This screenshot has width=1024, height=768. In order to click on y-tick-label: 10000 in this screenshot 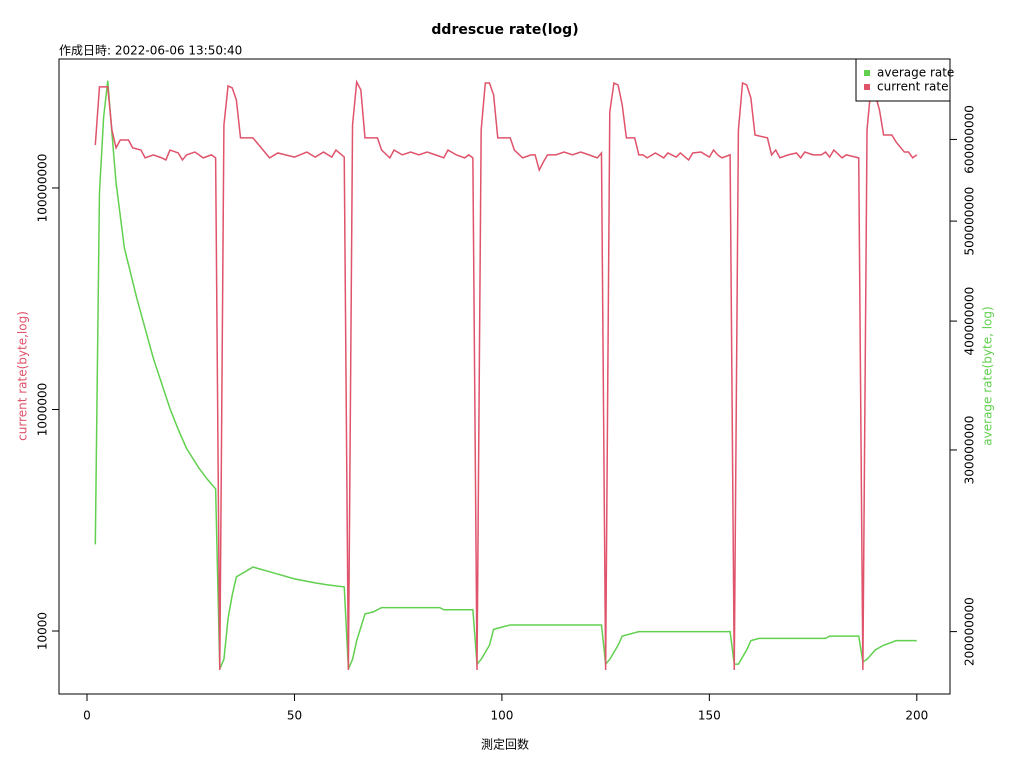, I will do `click(43, 631)`.